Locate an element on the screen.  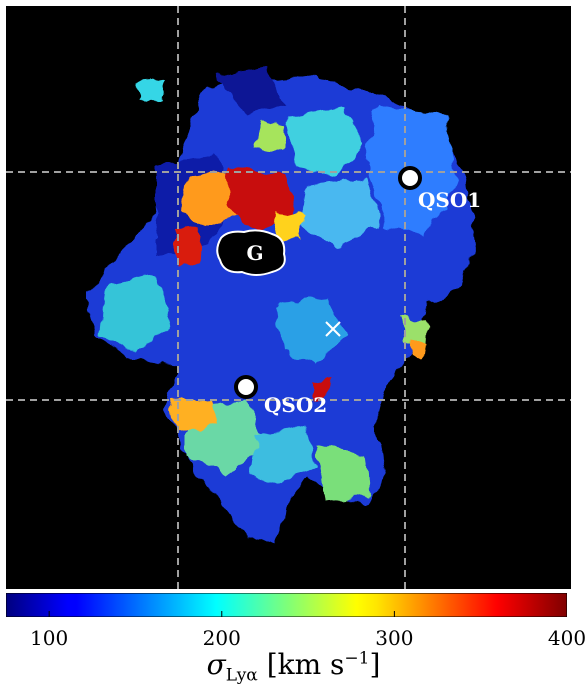
qso1-label: QSO1 is located at coordinates (449, 200).